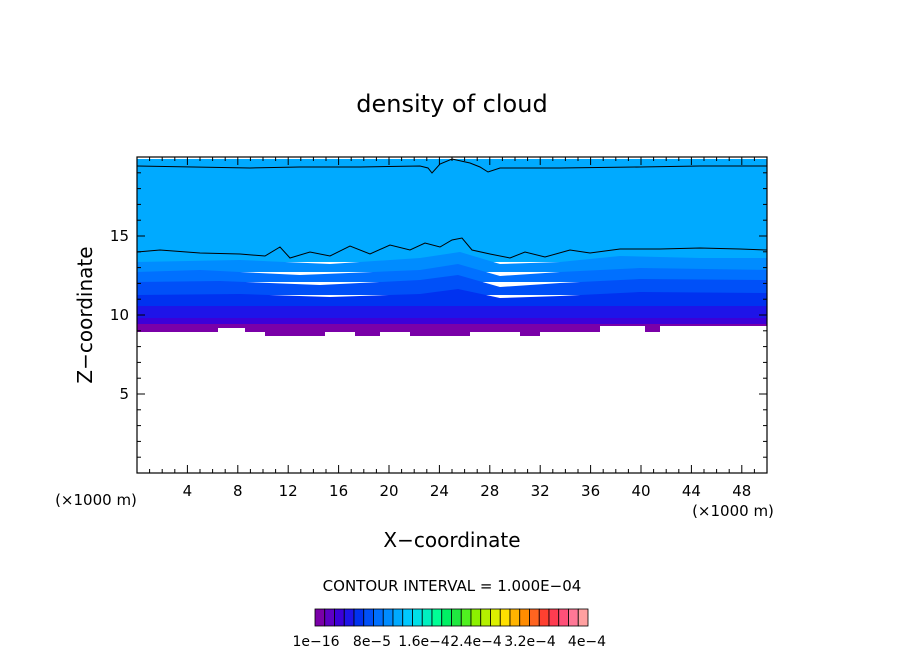 Image resolution: width=904 pixels, height=654 pixels. What do you see at coordinates (451, 104) in the screenshot?
I see `chart-title: density of cloud` at bounding box center [451, 104].